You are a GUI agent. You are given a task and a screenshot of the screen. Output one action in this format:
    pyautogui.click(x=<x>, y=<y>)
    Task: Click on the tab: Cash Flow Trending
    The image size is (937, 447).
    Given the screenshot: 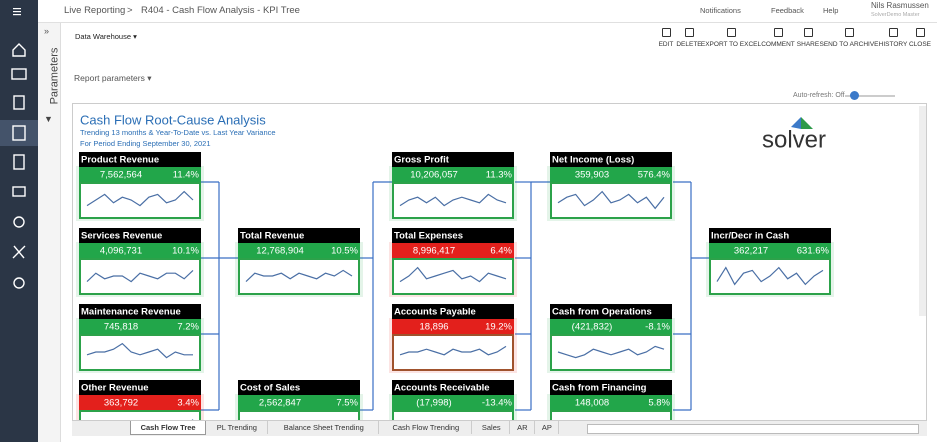 What is the action you would take?
    pyautogui.click(x=426, y=427)
    